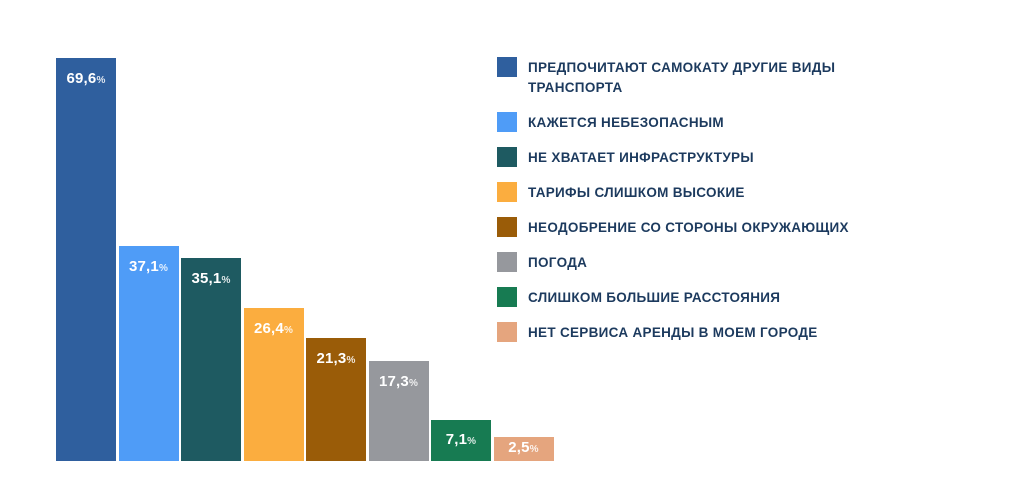 This screenshot has height=499, width=1024. What do you see at coordinates (707, 262) in the screenshot?
I see `legend-item-6: ПОГОДА` at bounding box center [707, 262].